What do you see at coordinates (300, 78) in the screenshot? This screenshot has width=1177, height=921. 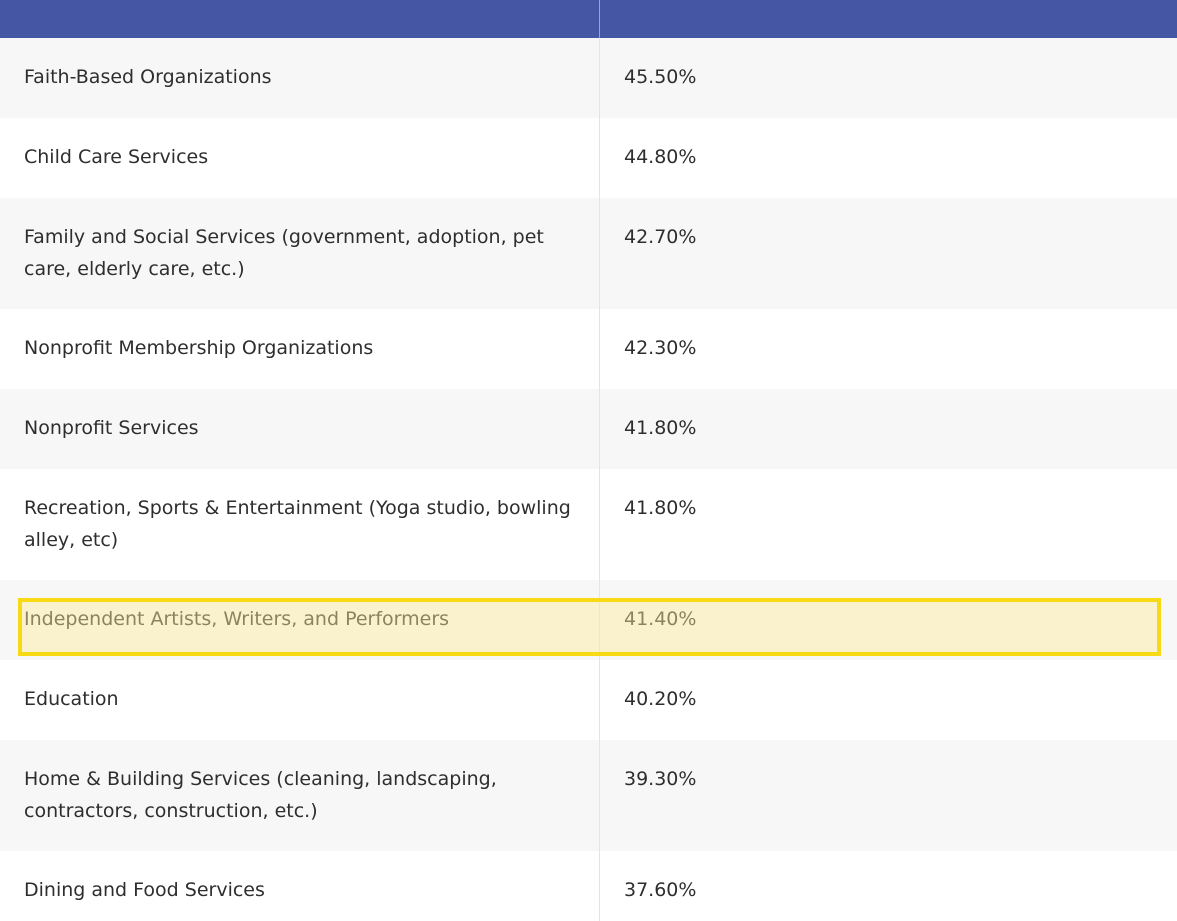 I see `row-label: Faith-Based Organizations` at bounding box center [300, 78].